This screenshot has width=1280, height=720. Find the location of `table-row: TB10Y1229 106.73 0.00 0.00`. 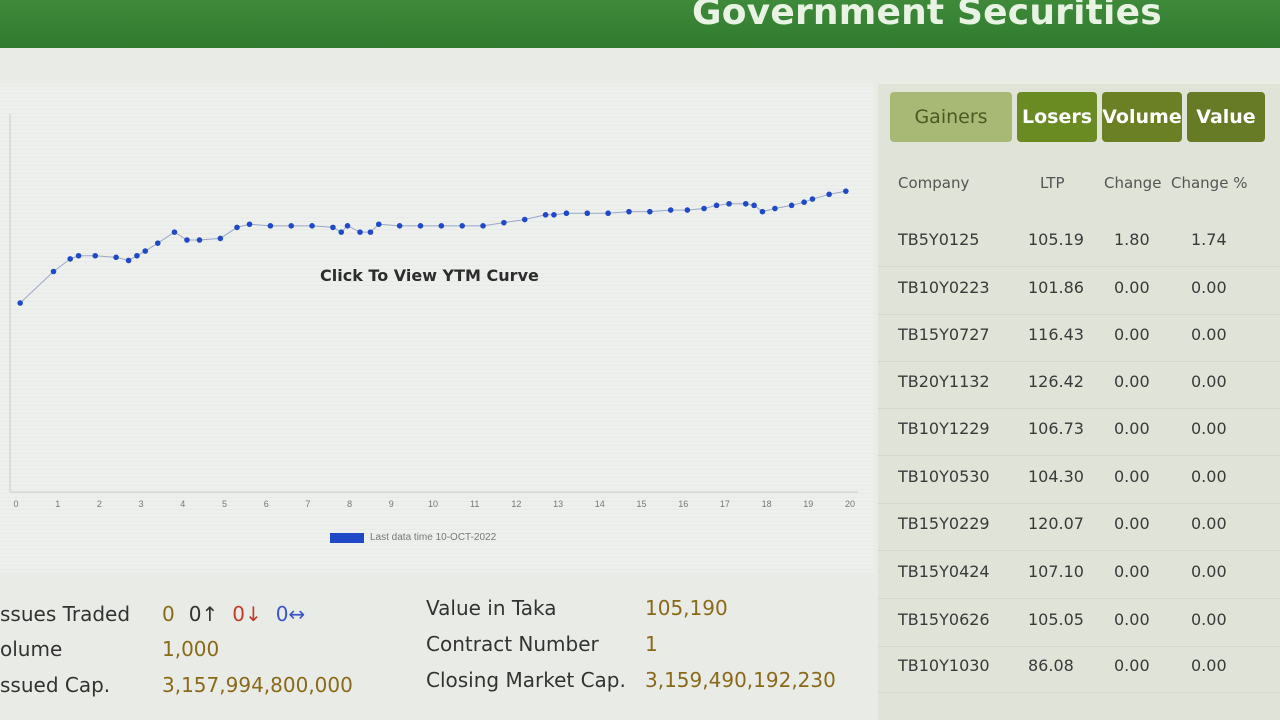

table-row: TB10Y1229 106.73 0.00 0.00 is located at coordinates (1079, 432).